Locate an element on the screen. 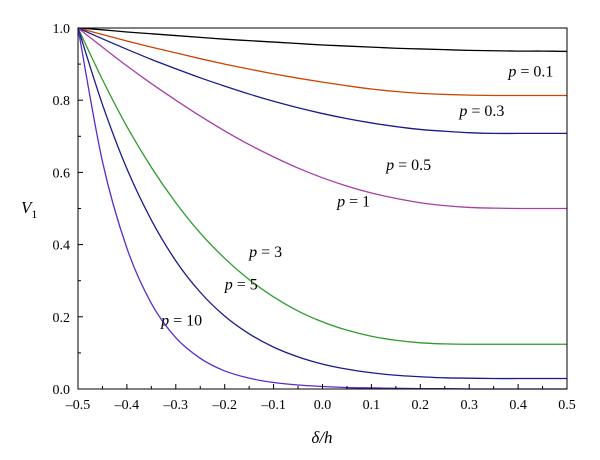 Image resolution: width=600 pixels, height=460 pixels. x-axis-ticks: –0.5 –0.4 –0.3 –0.2 –0.1 0.0 0.1 0.2 0.3 0.4 0.5 is located at coordinates (320, 398).